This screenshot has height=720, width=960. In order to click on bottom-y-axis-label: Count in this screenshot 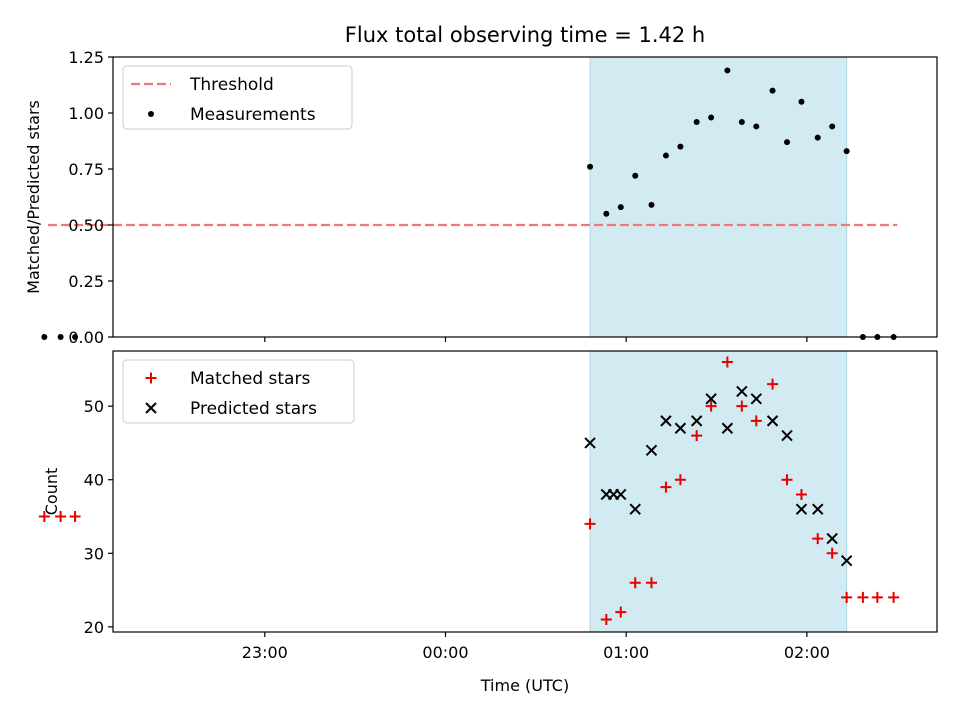, I will do `click(51, 492)`.